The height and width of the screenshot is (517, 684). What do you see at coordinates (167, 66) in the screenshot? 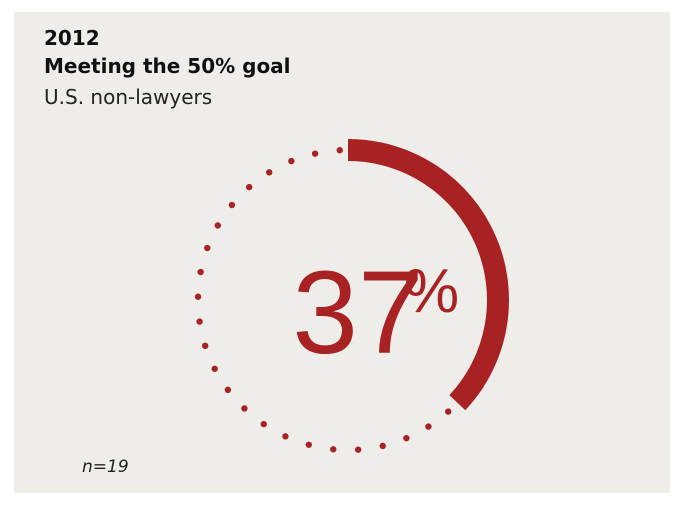
I see `chart-title: Meeting the 50% goal` at bounding box center [167, 66].